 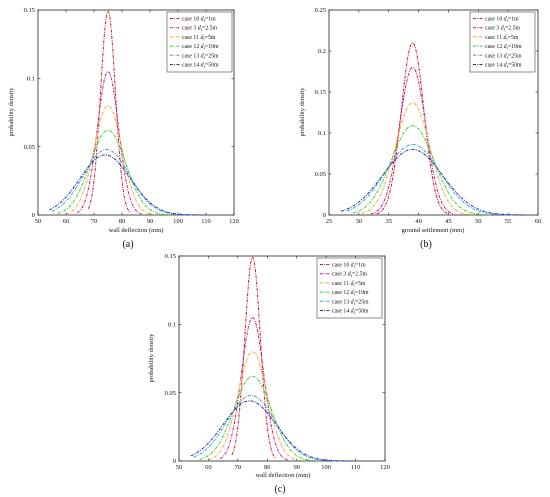 What do you see at coordinates (426, 244) in the screenshot?
I see `panel-label: (b)` at bounding box center [426, 244].